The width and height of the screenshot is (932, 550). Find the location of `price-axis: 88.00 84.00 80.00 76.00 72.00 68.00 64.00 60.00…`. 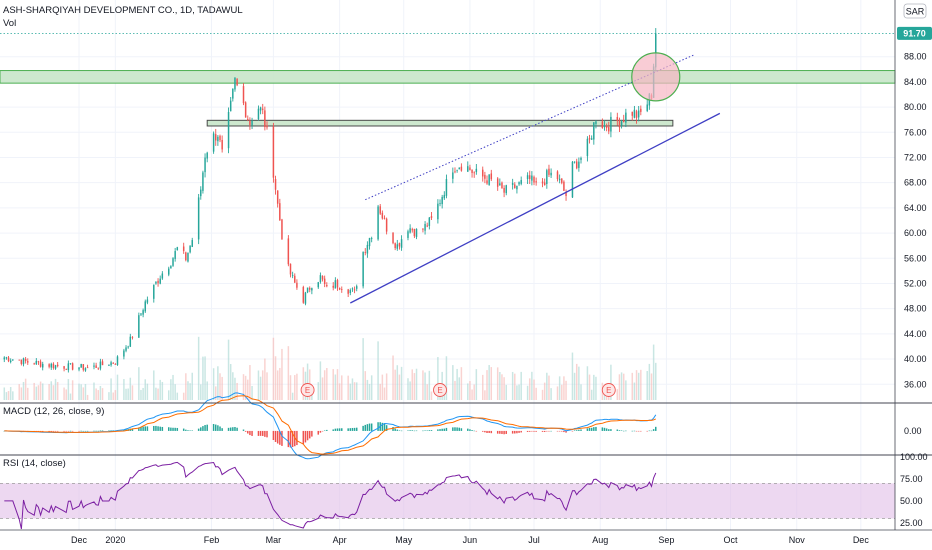

price-axis: 88.00 84.00 80.00 76.00 72.00 68.00 64.00 60.00… is located at coordinates (915, 221).